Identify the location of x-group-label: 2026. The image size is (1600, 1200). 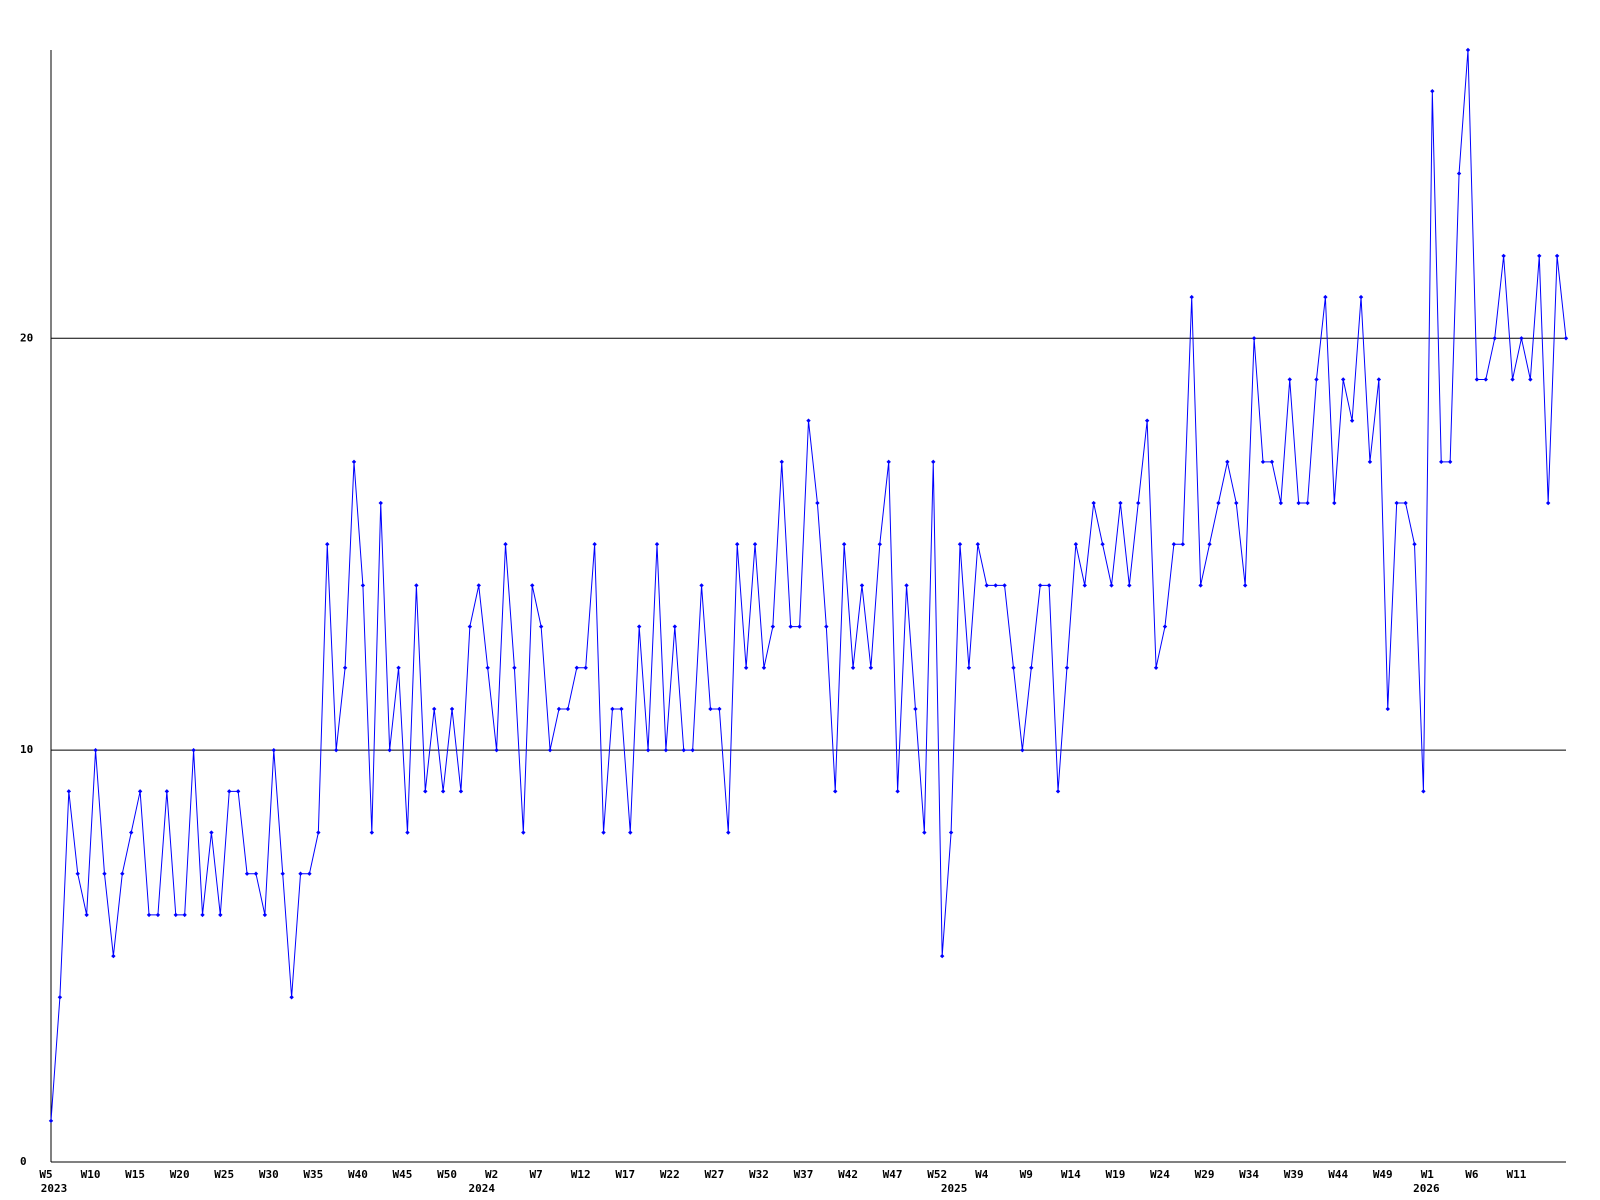
(1426, 1188).